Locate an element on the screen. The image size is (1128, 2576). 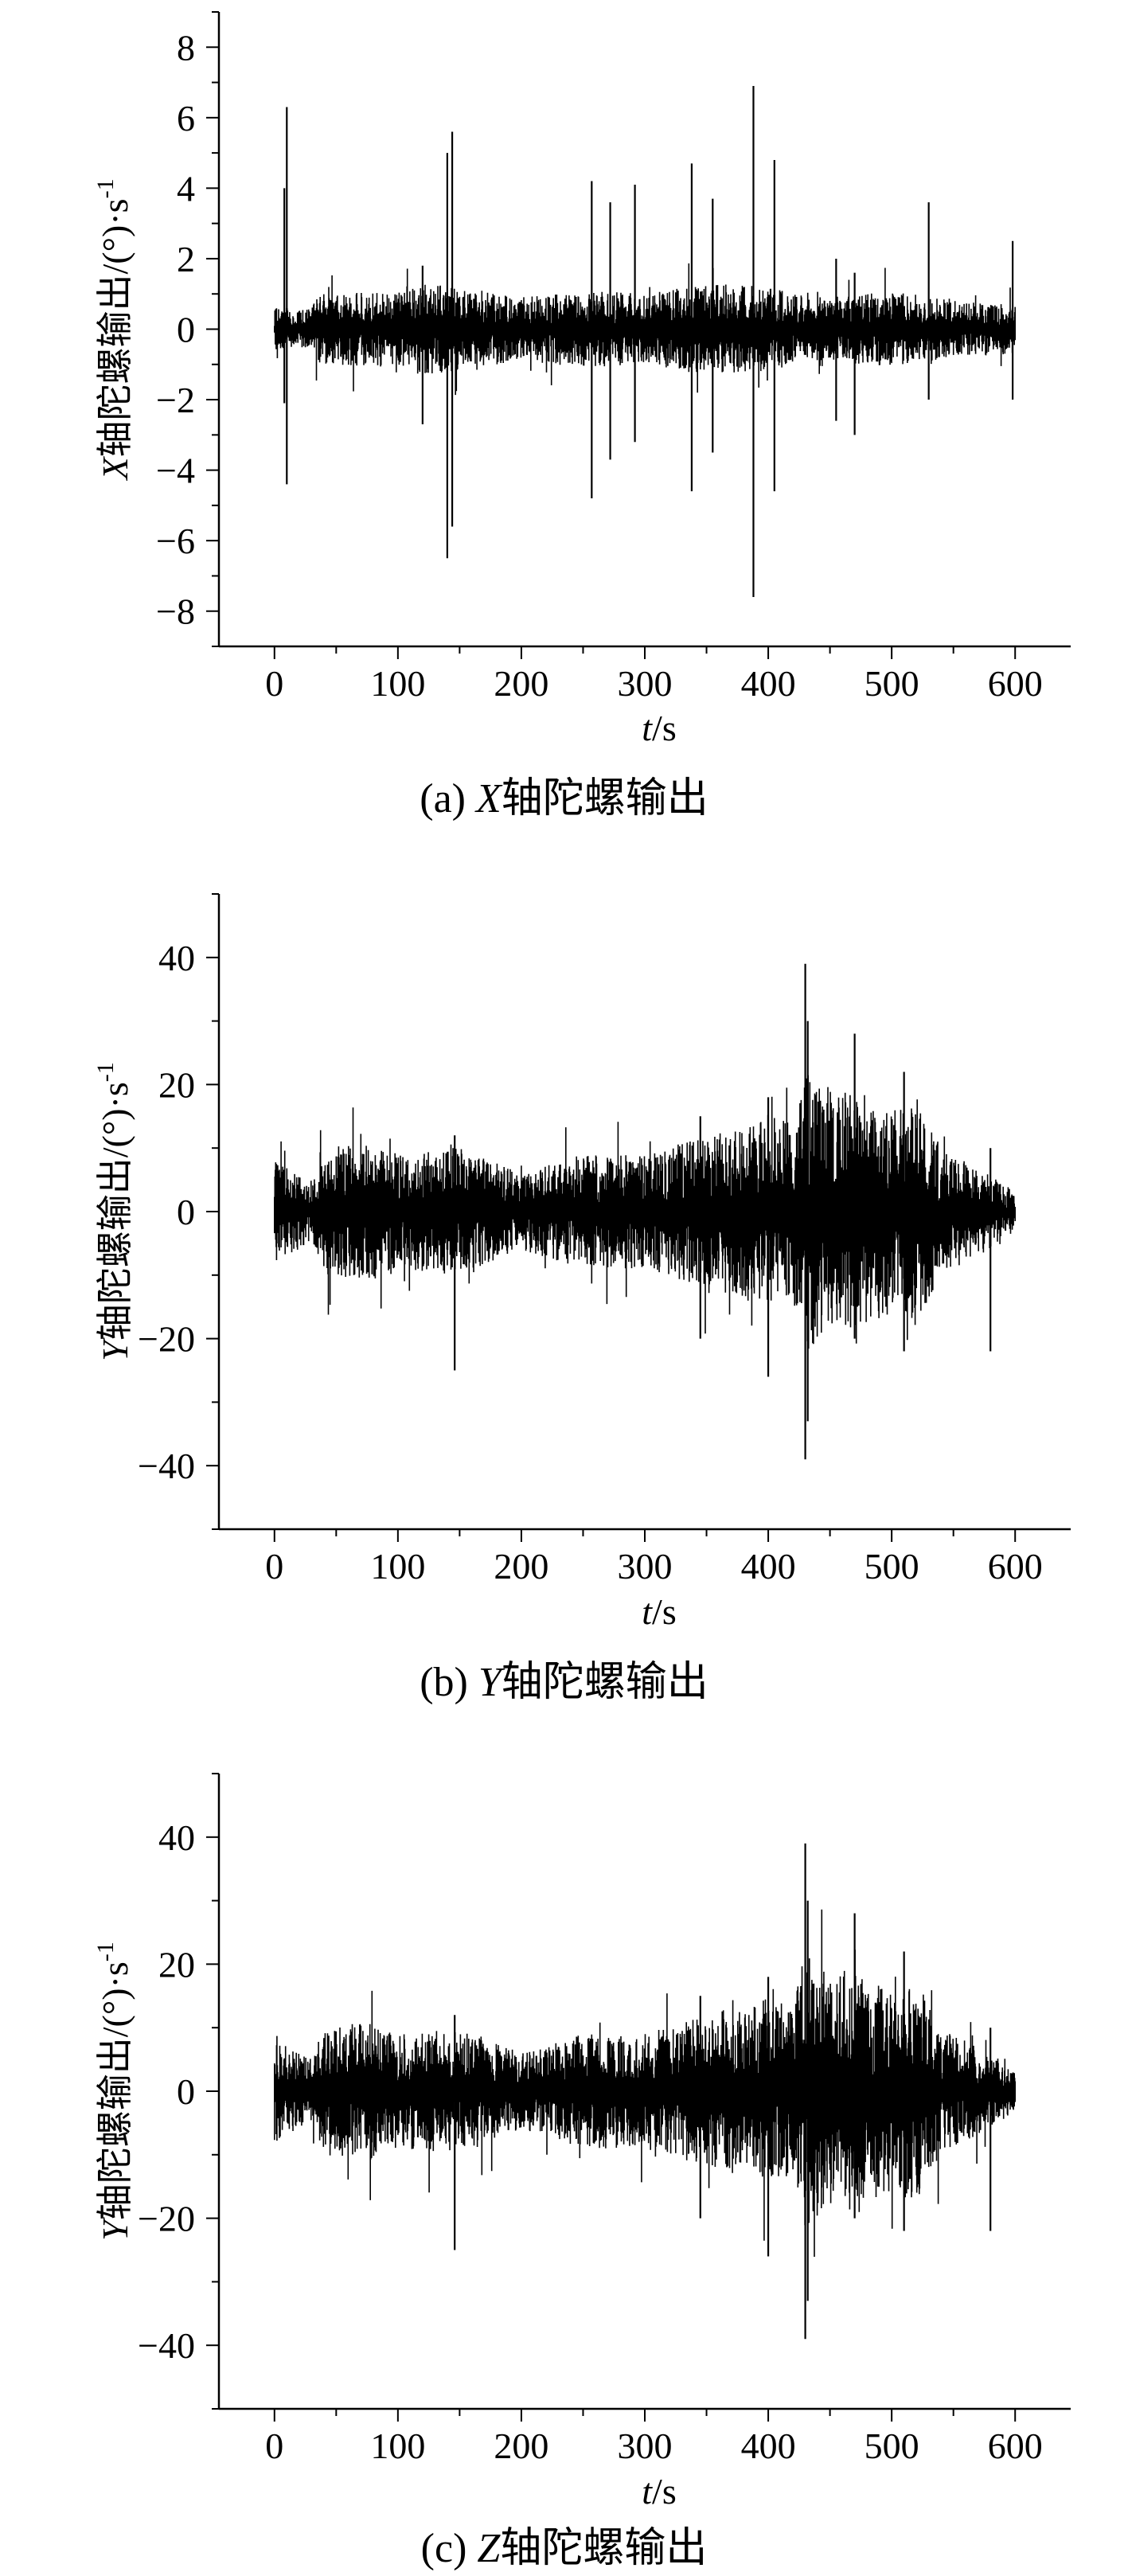
y-tick-label: −4 is located at coordinates (175, 471).